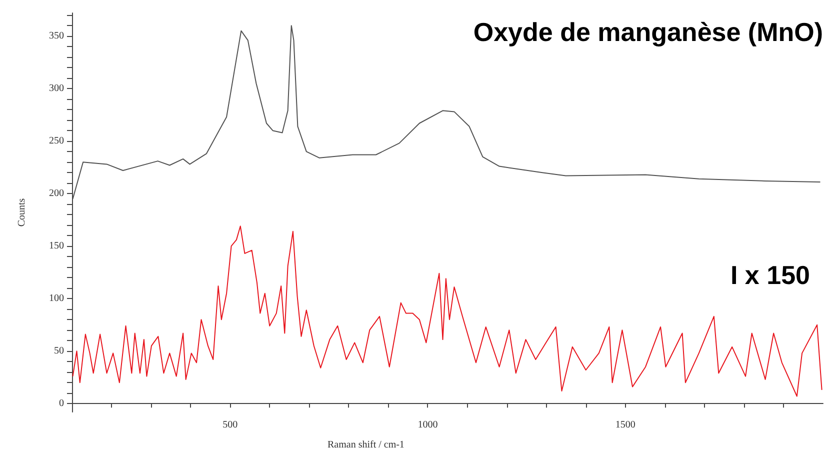 This screenshot has height=457, width=836. What do you see at coordinates (625, 425) in the screenshot?
I see `x-tick-label: 1500` at bounding box center [625, 425].